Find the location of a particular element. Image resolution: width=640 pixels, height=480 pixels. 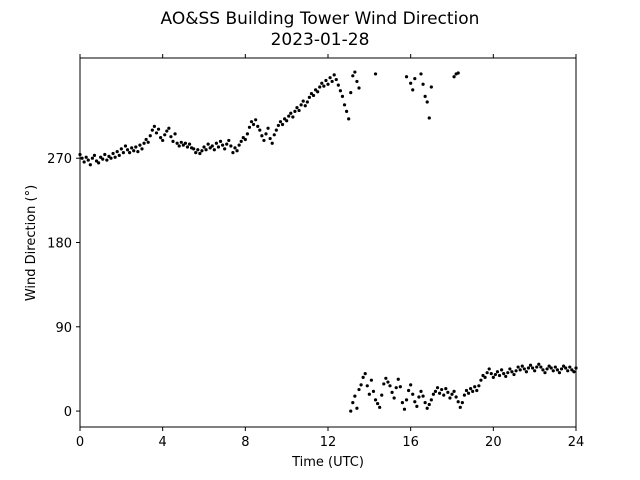

x-axis-label: Time (UTC) is located at coordinates (327, 462).